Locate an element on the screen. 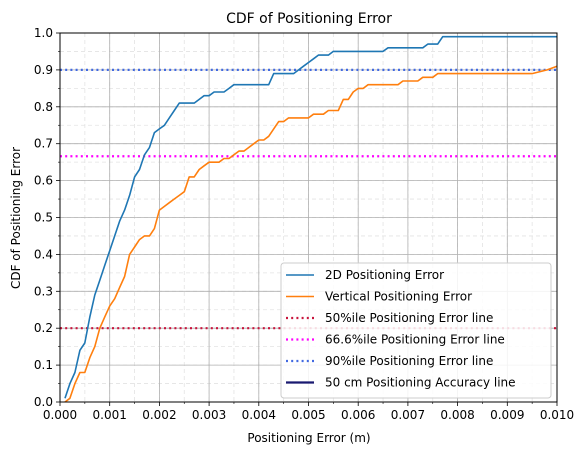  y-tick-label: 0.1 is located at coordinates (43, 365).